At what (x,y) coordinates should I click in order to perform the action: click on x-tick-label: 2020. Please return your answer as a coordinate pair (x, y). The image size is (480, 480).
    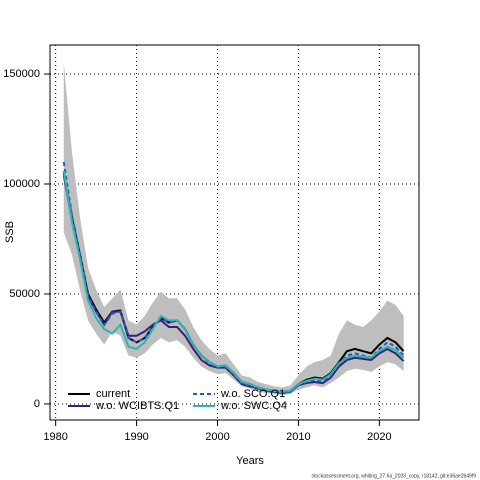
    Looking at the image, I should click on (379, 437).